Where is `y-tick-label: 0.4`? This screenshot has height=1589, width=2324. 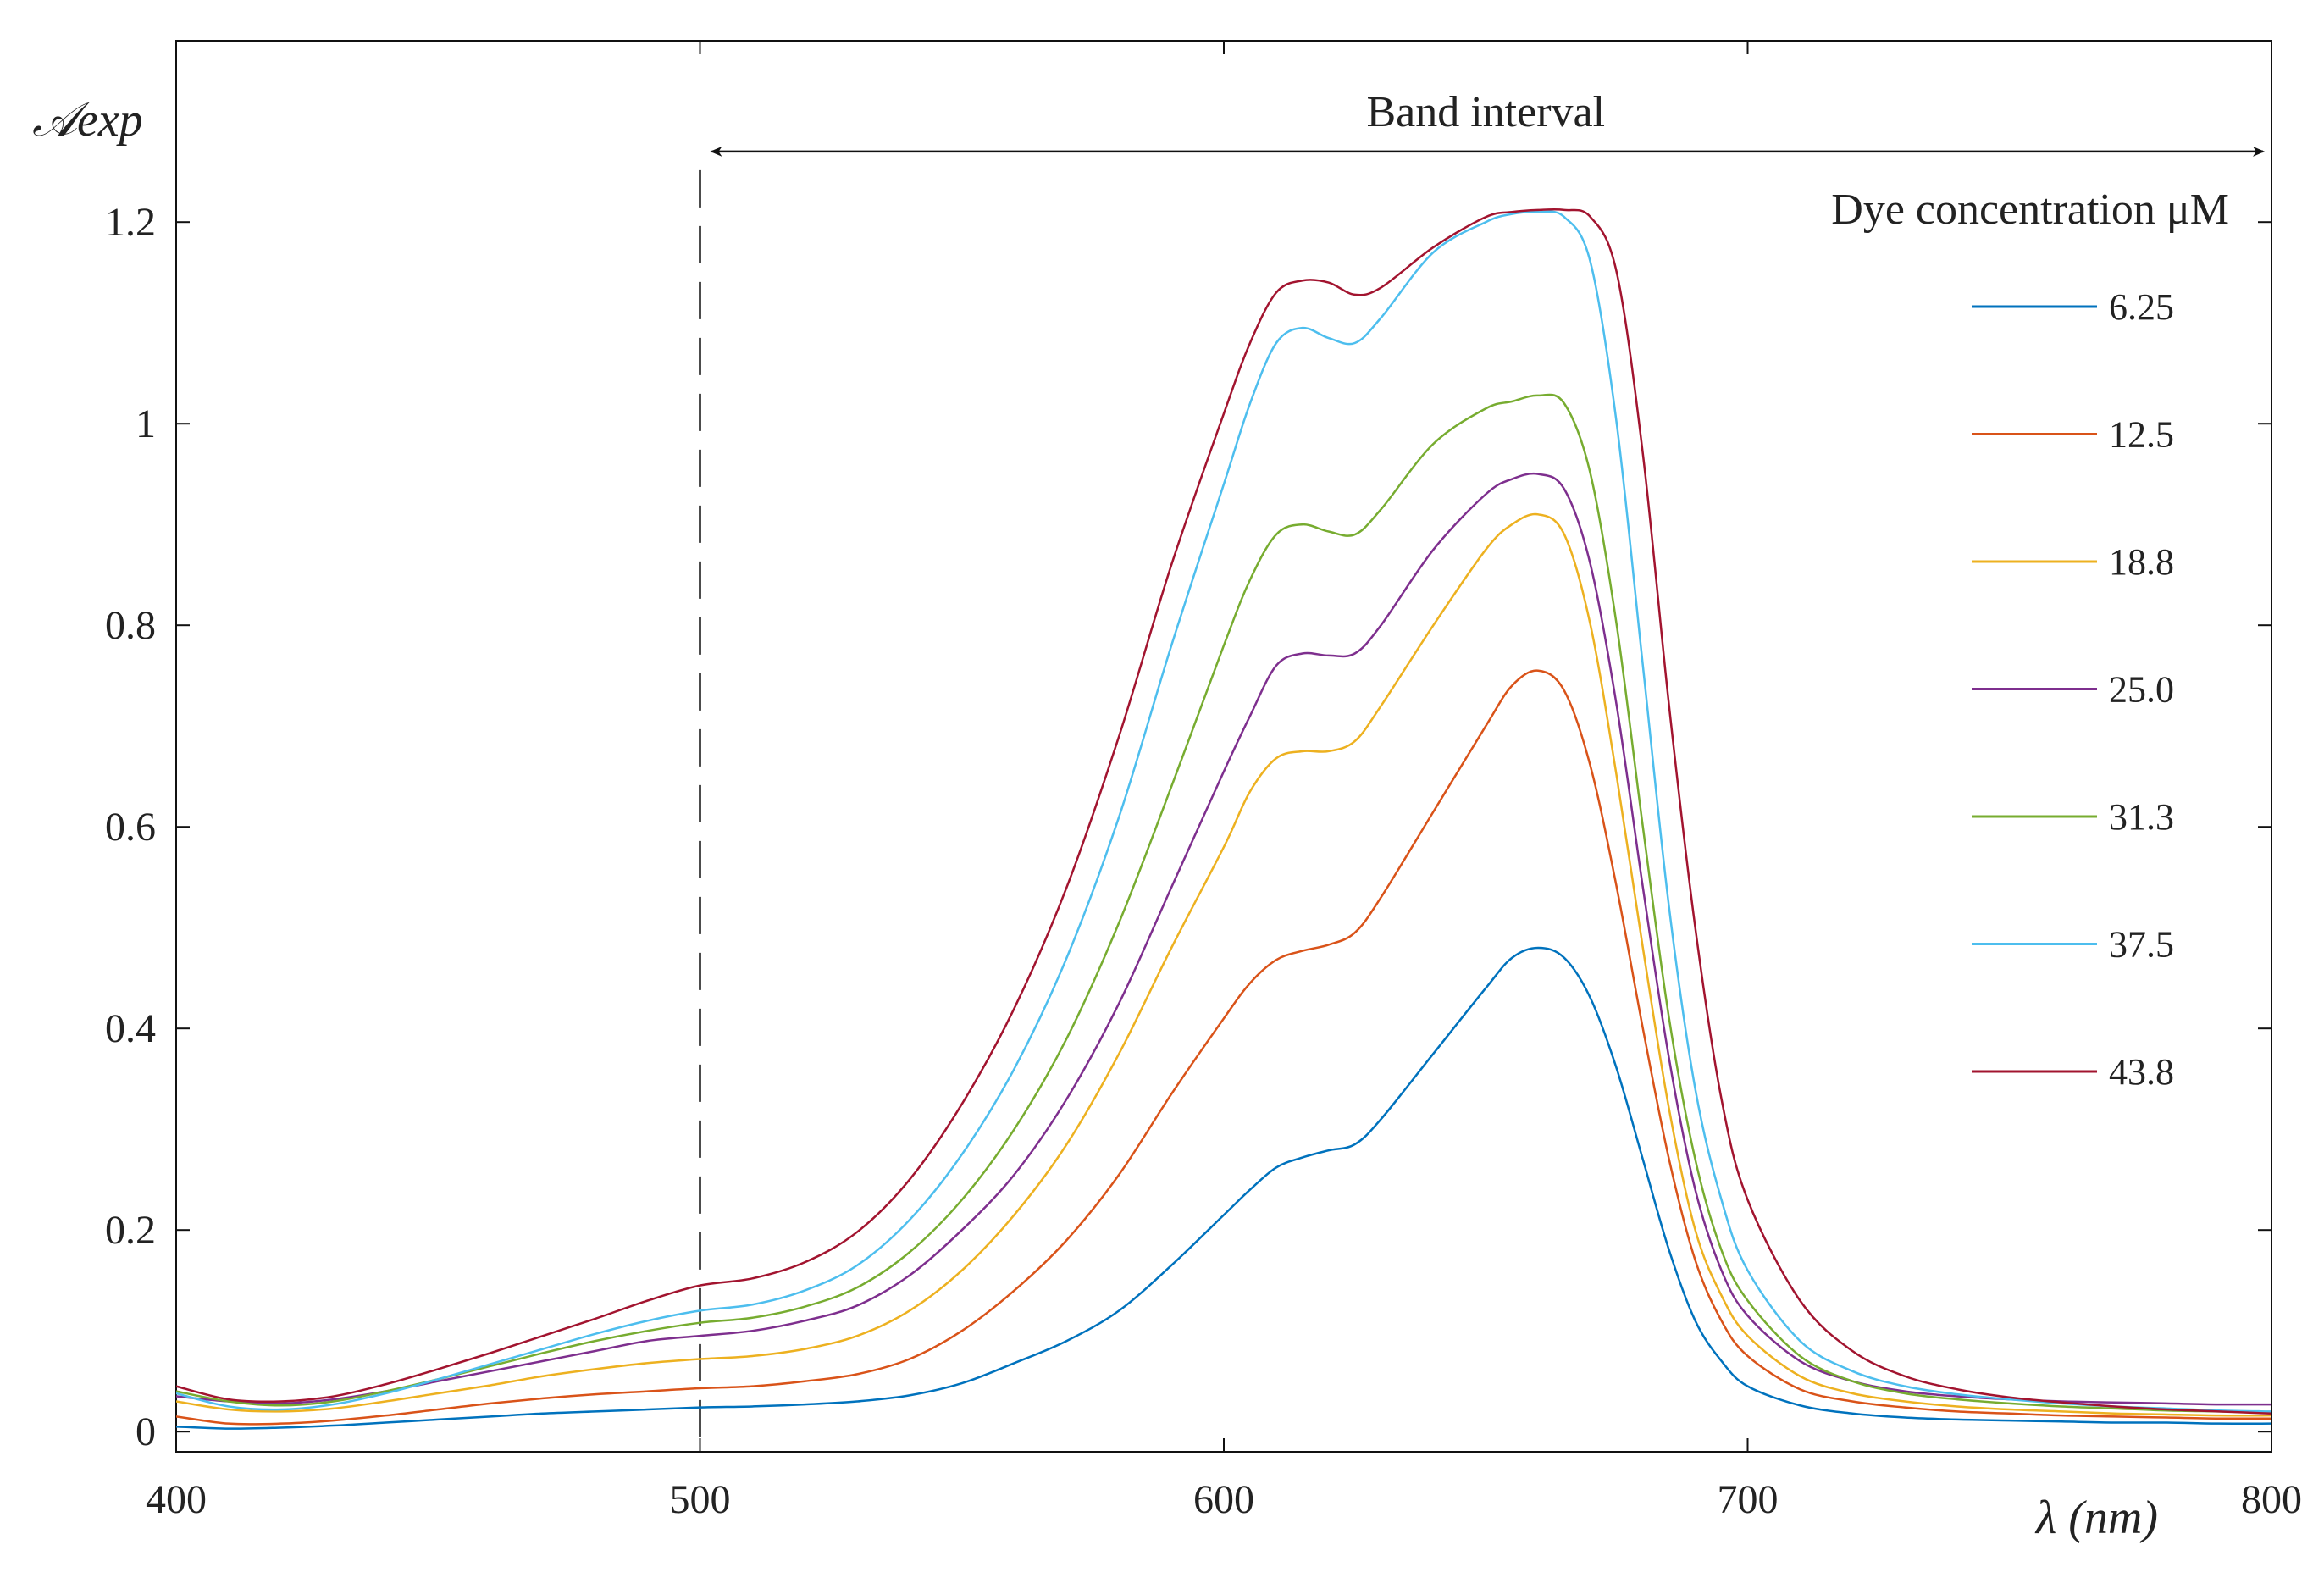 y-tick-label: 0.4 is located at coordinates (131, 1028).